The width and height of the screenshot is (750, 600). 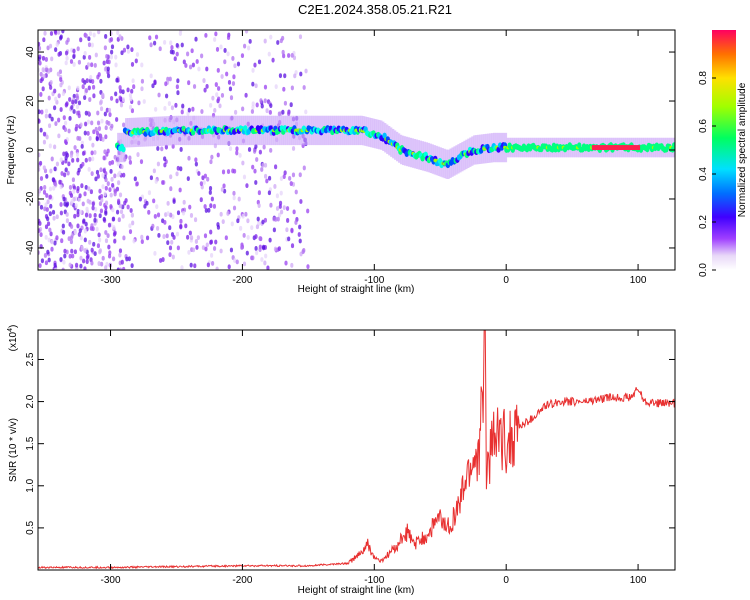 What do you see at coordinates (30, 52) in the screenshot?
I see `y-tick-label: 40` at bounding box center [30, 52].